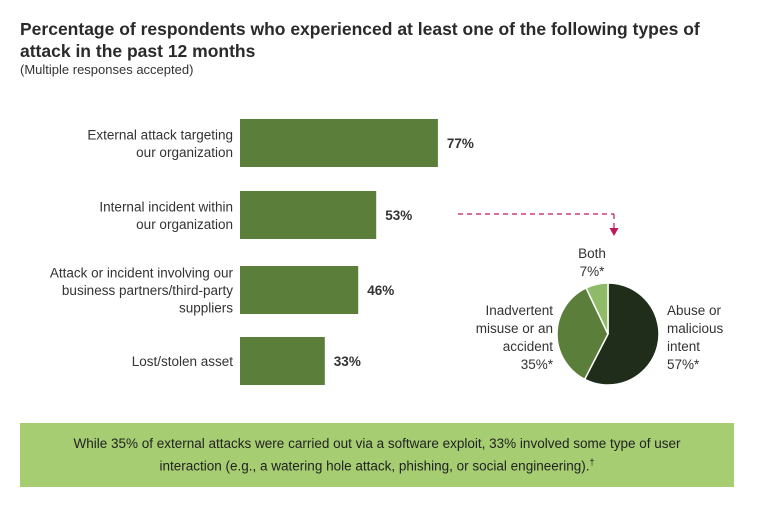 This screenshot has height=514, width=759. What do you see at coordinates (166, 215) in the screenshot?
I see `category-label-2: Internal incident within our organization` at bounding box center [166, 215].